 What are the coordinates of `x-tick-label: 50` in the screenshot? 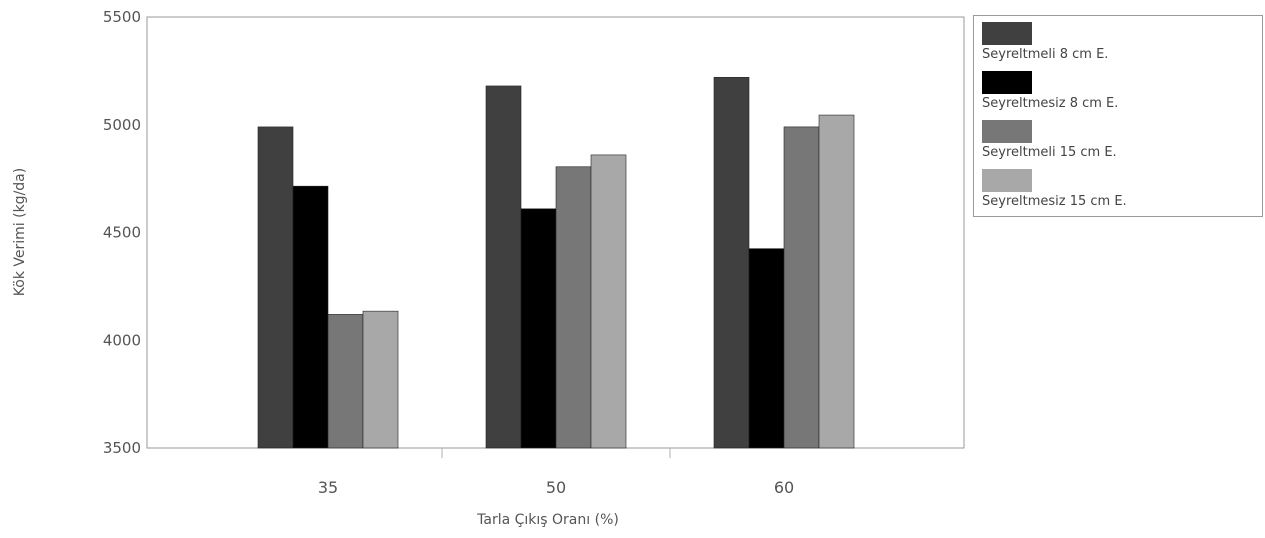 It's located at (556, 487).